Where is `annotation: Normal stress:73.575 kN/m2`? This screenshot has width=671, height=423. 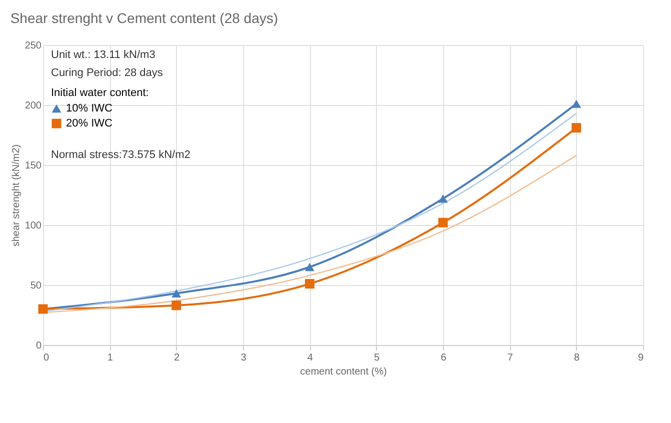
annotation: Normal stress:73.575 kN/m2 is located at coordinates (120, 155).